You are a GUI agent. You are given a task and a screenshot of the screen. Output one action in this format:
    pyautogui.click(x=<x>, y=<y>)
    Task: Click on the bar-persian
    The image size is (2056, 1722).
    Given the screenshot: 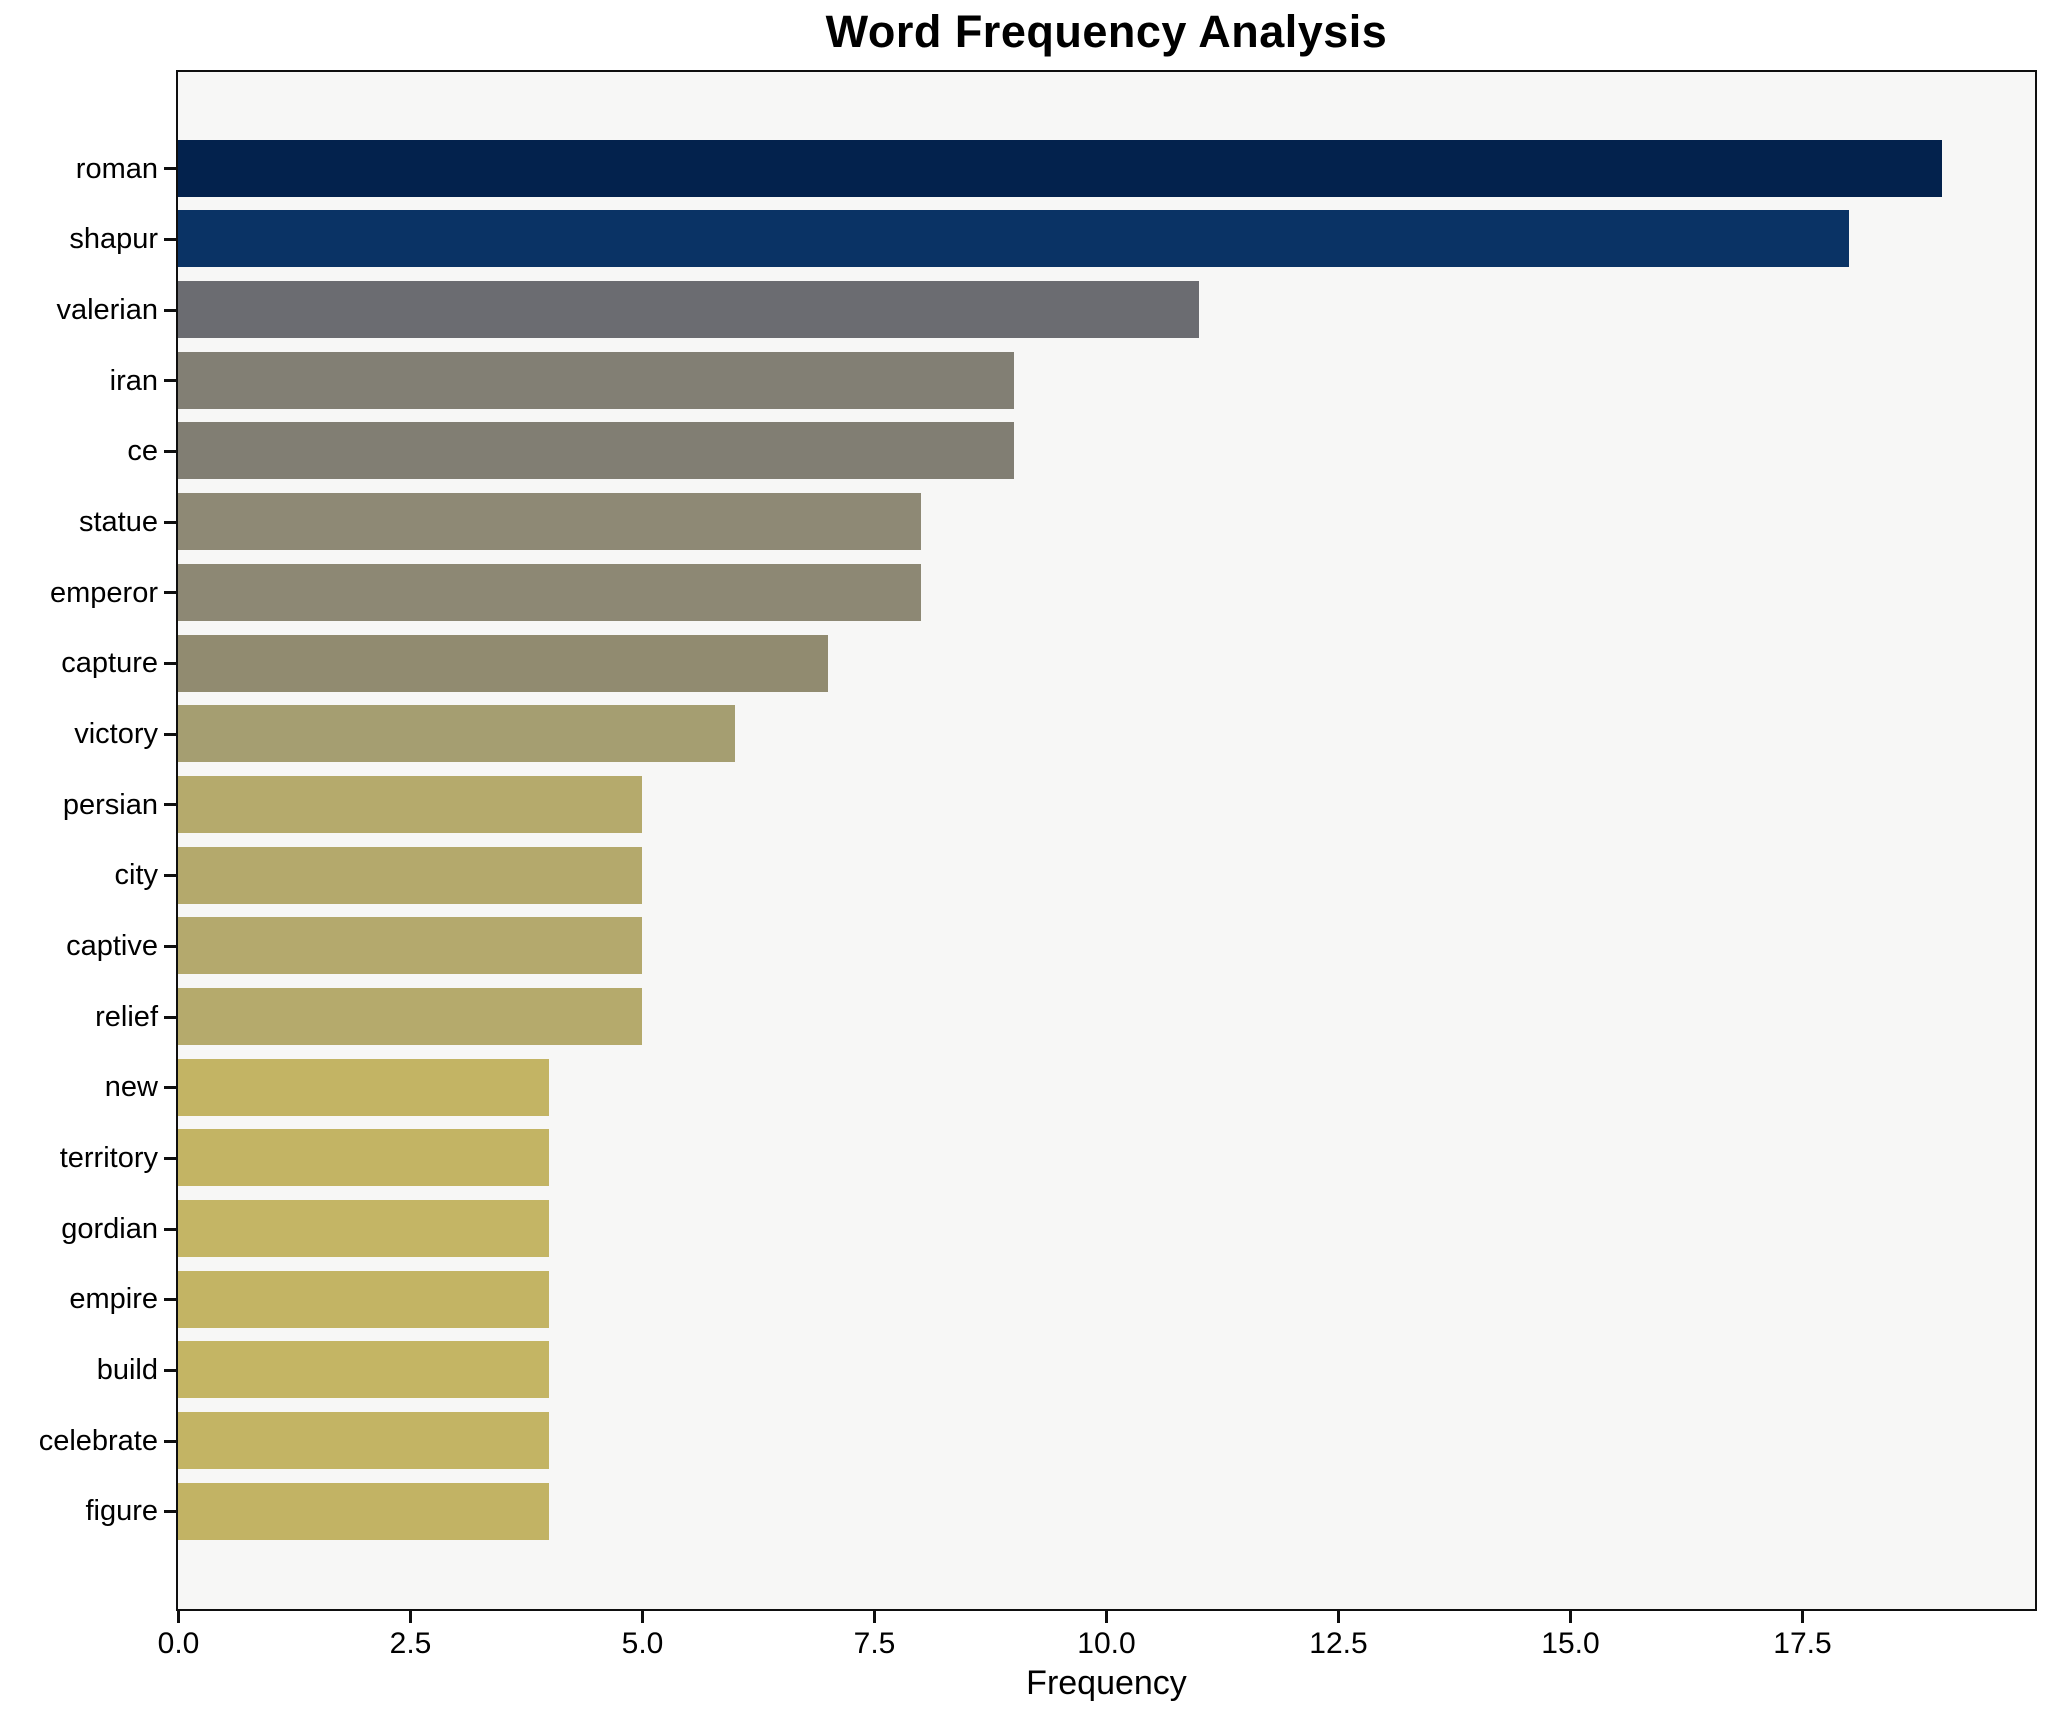 What is the action you would take?
    pyautogui.click(x=410, y=804)
    